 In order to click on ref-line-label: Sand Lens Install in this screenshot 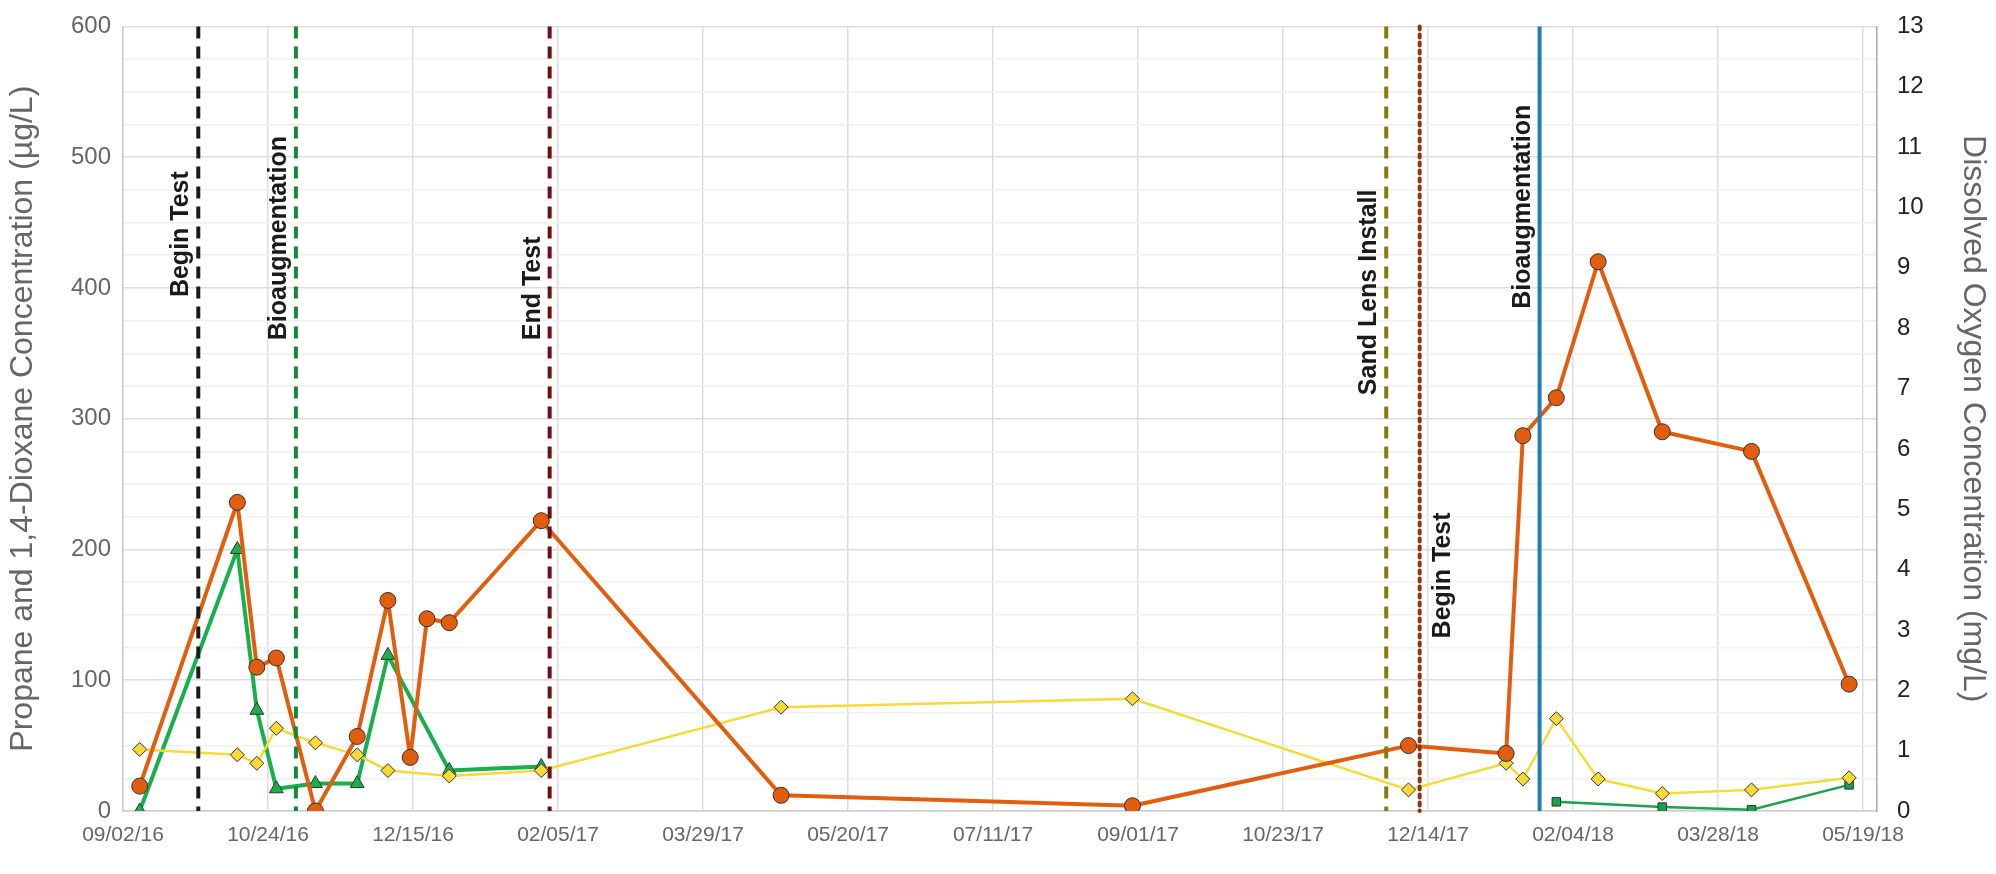, I will do `click(1367, 292)`.